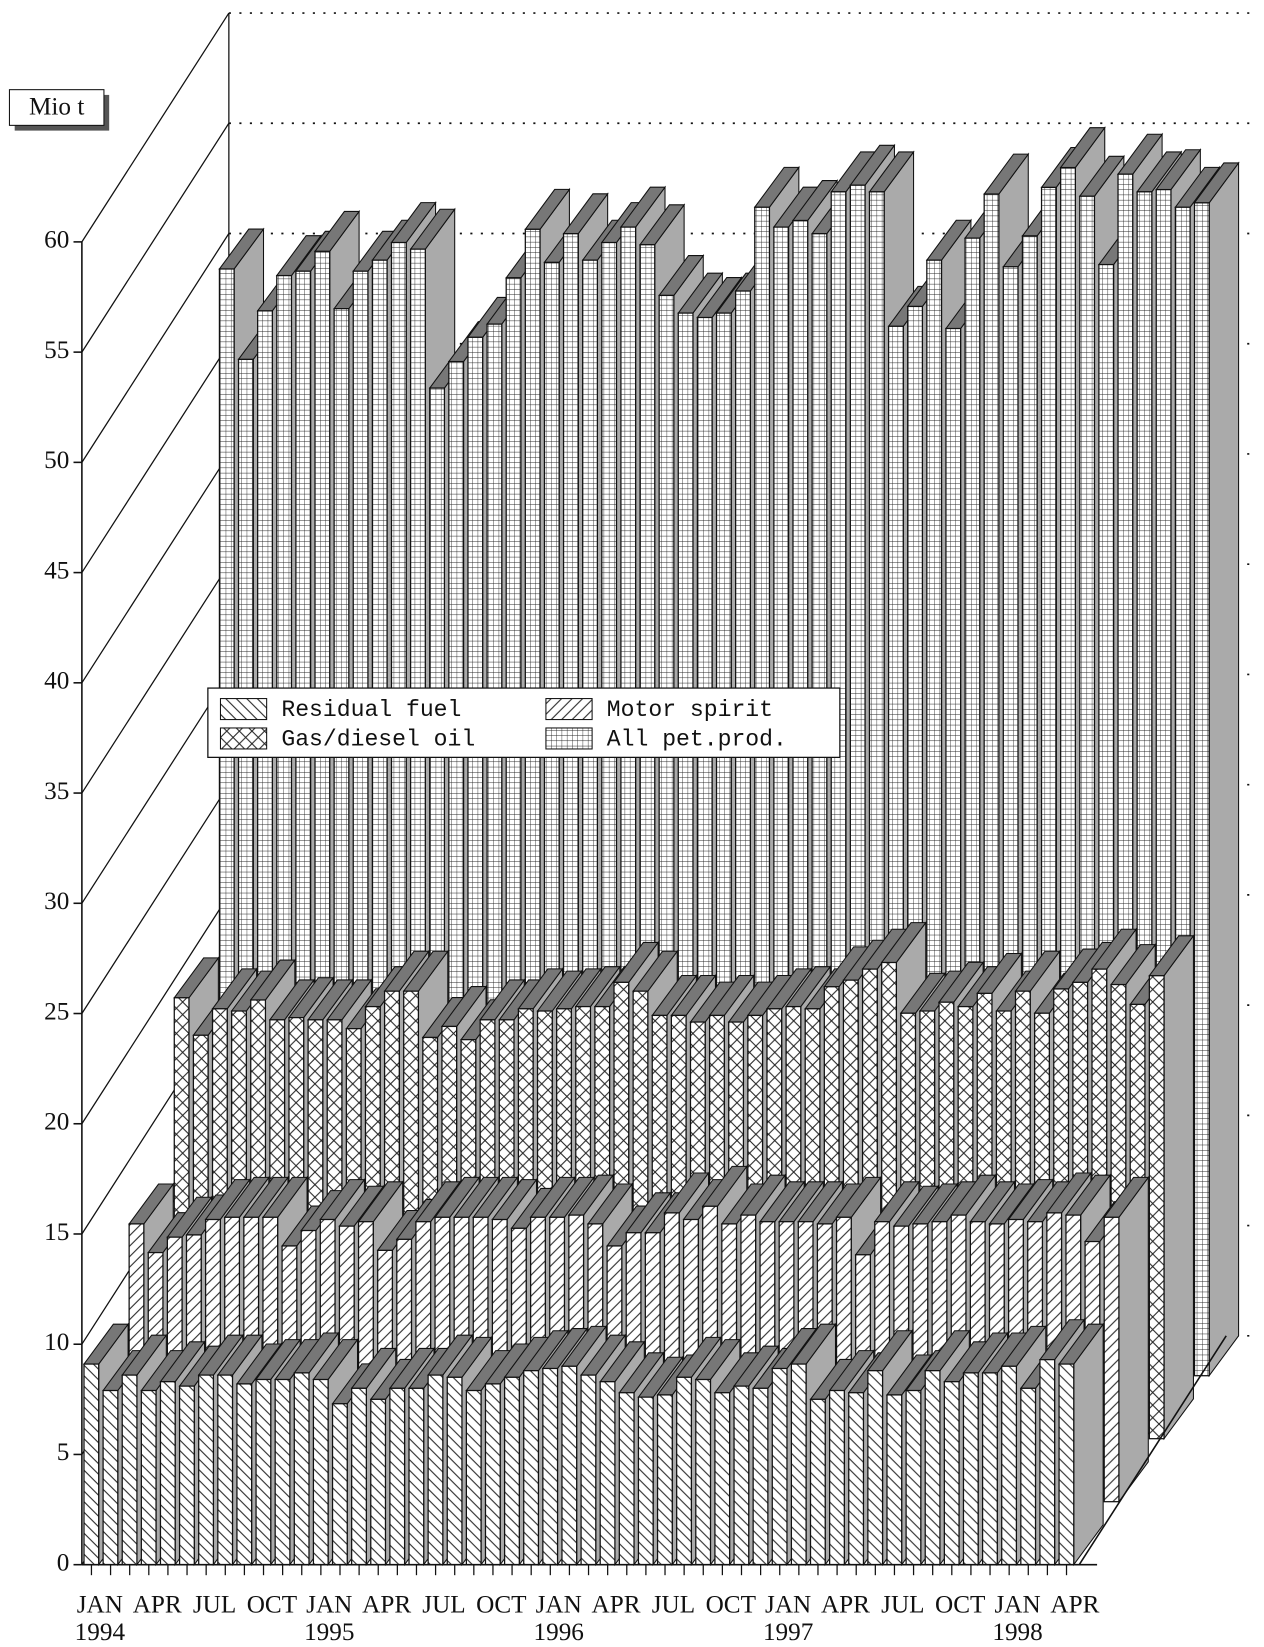 This screenshot has height=1647, width=1264. Describe the element at coordinates (63, 1452) in the screenshot. I see `y-tick-label: 5` at that location.